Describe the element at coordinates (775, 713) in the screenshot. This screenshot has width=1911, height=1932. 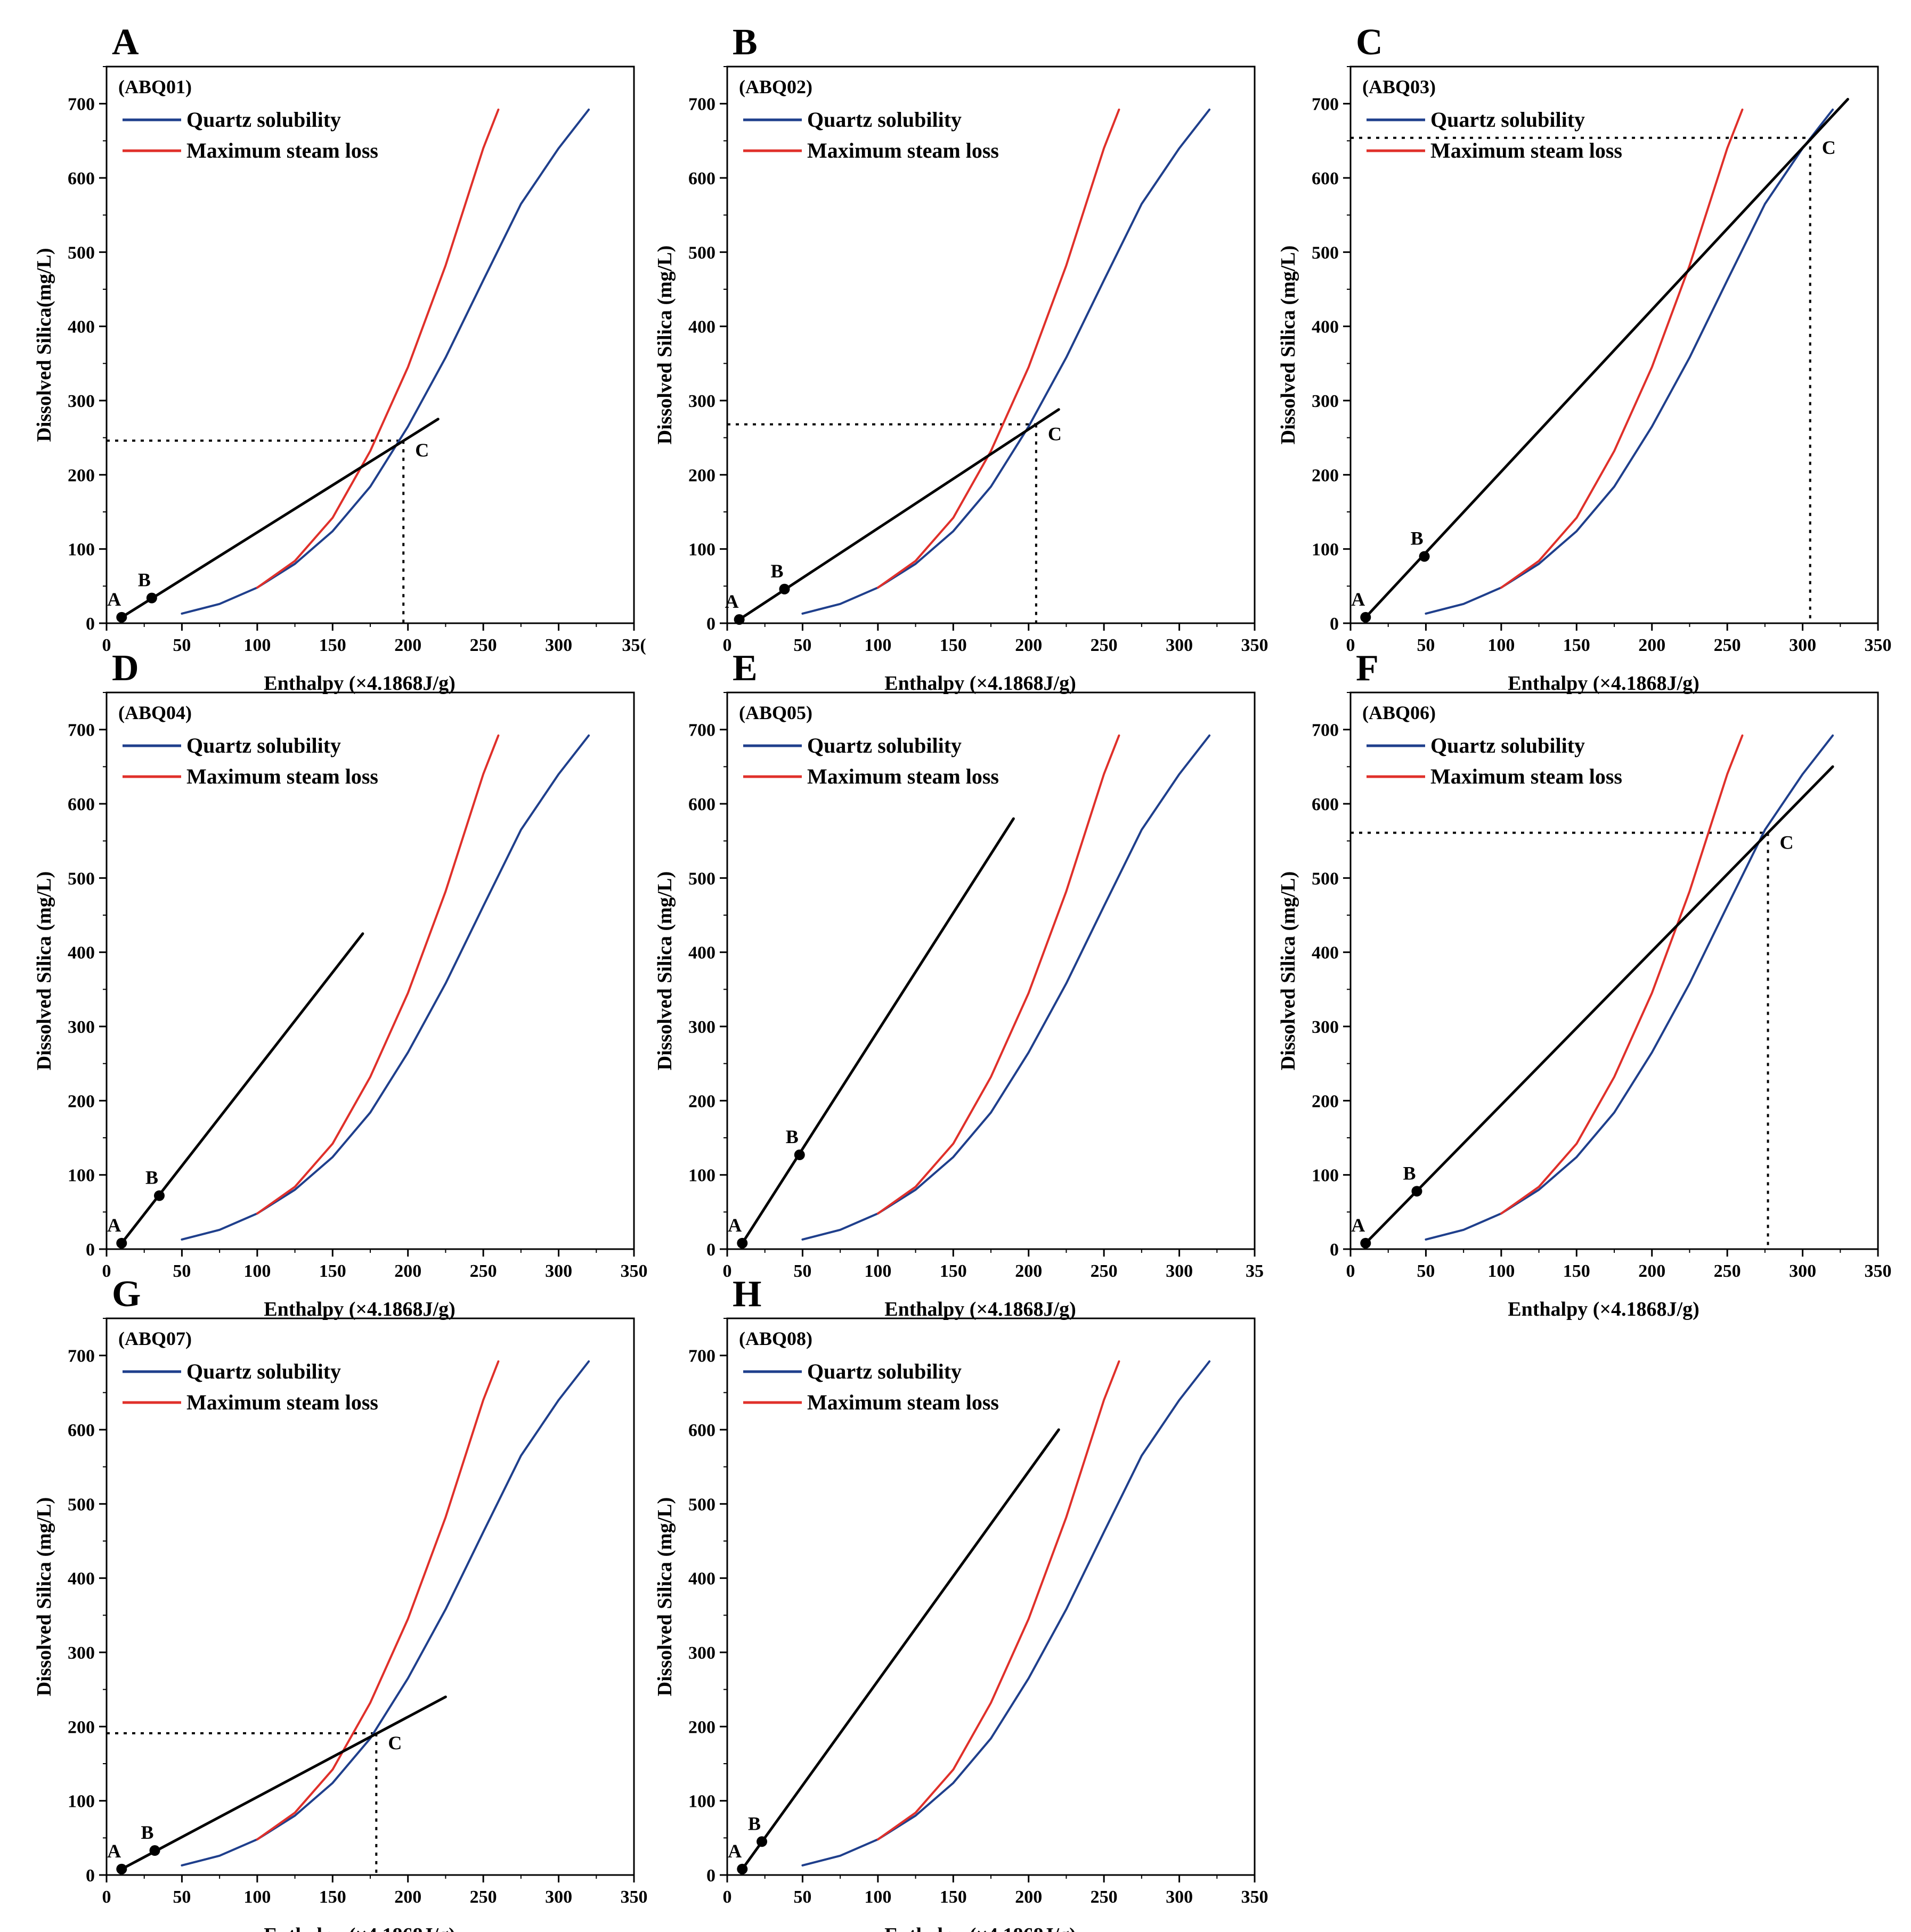
I see `sample-label: (ABQ05)` at that location.